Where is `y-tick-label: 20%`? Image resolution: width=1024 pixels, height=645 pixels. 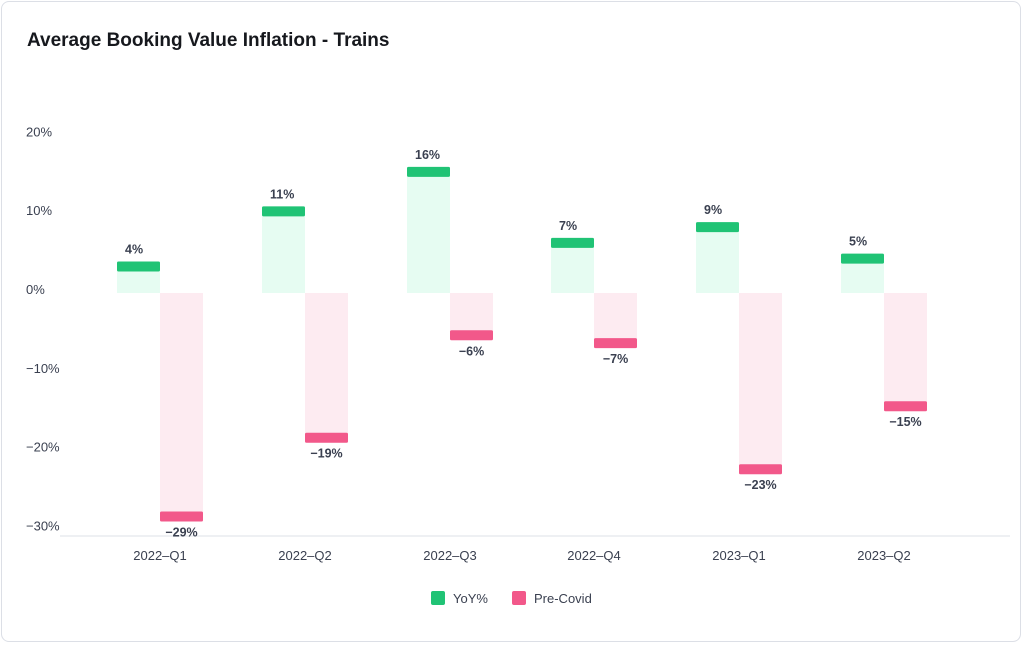
y-tick-label: 20% is located at coordinates (39, 131).